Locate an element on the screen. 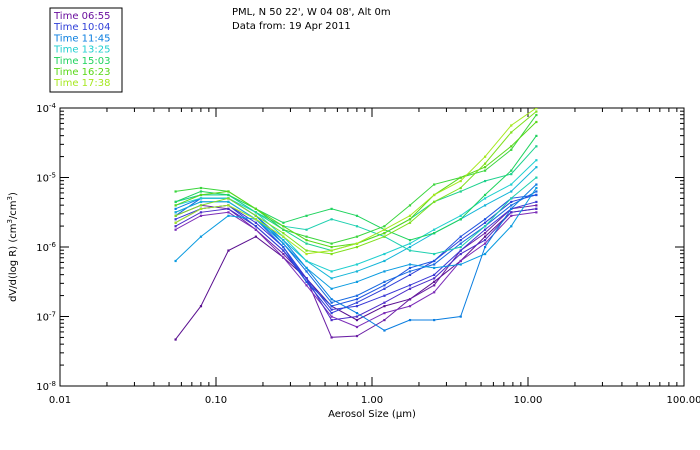 This screenshot has width=700, height=450. chart-title: PML, N 50 22', W 04 08', Alt 0m is located at coordinates (311, 12).